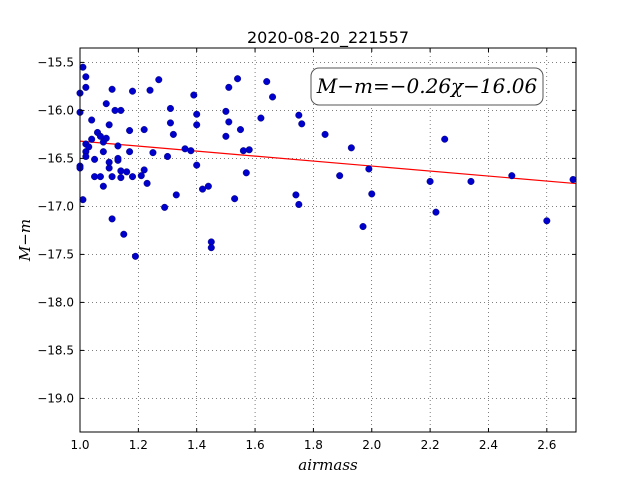 Image resolution: width=640 pixels, height=480 pixels. What do you see at coordinates (196, 445) in the screenshot?
I see `x-tick-label: 1.4` at bounding box center [196, 445].